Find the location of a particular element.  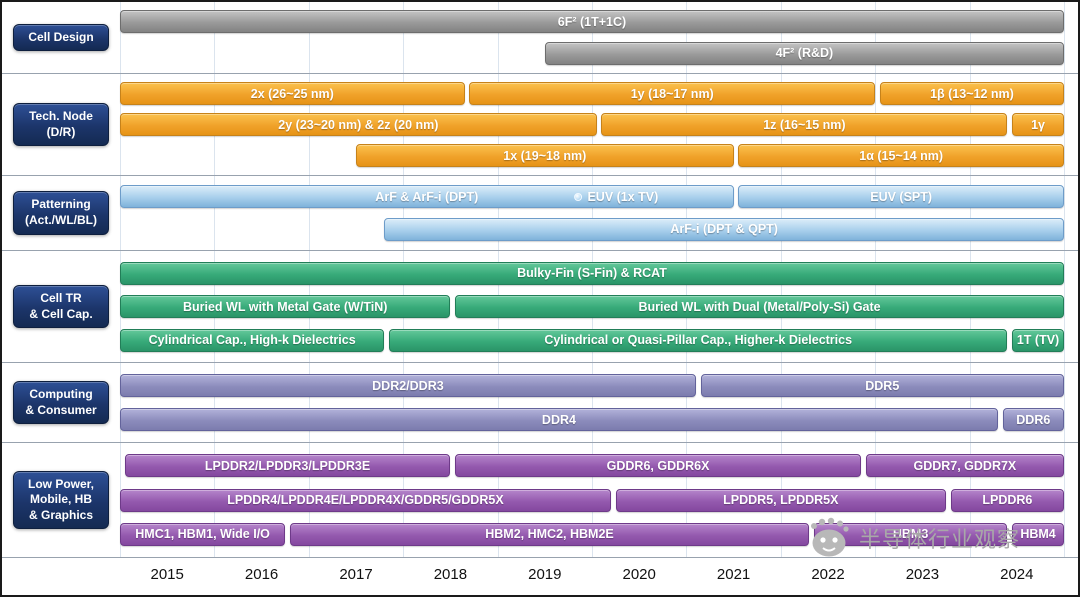

bar-rows: 6F² (1T+1C) 4F² (R&D) is located at coordinates (592, 37).